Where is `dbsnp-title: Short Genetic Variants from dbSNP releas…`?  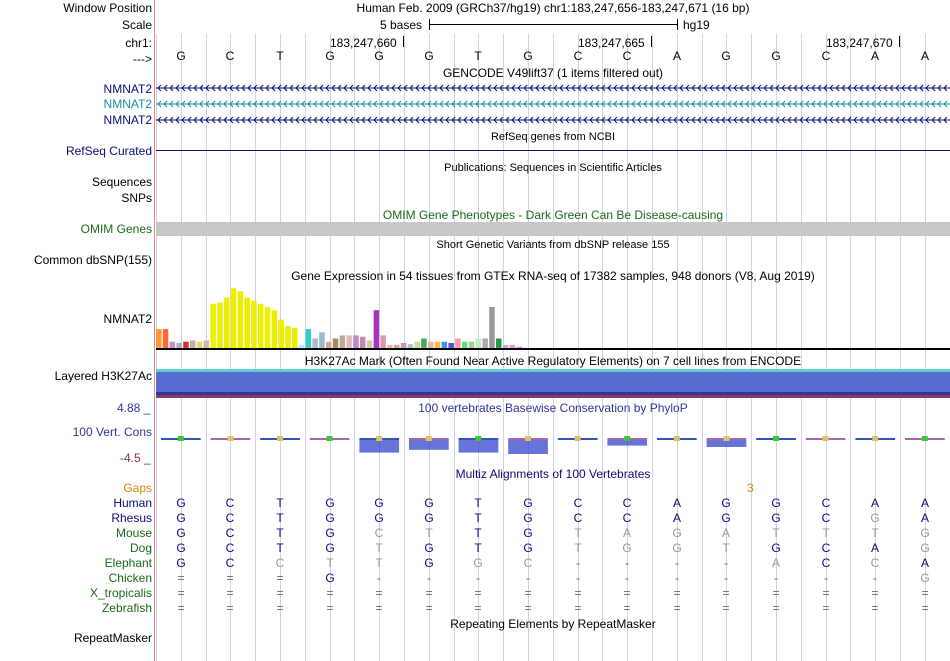
dbsnp-title: Short Genetic Variants from dbSNP releas… is located at coordinates (553, 245).